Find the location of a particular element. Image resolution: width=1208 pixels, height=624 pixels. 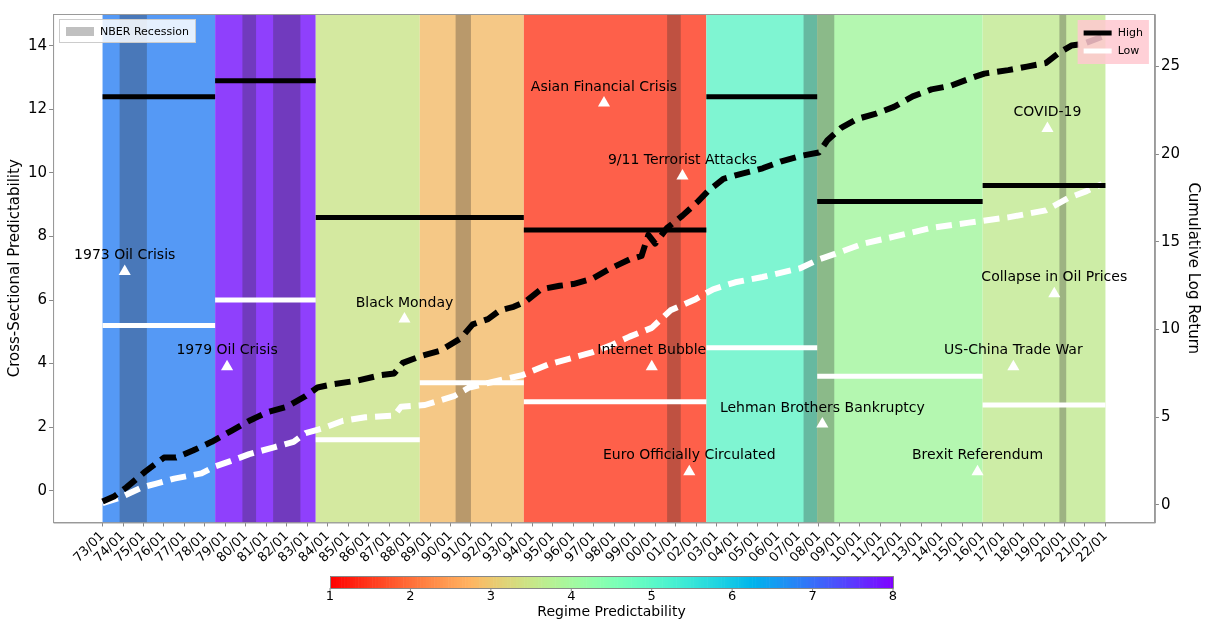

y2-tick-label: 10 is located at coordinates (1170, 328).